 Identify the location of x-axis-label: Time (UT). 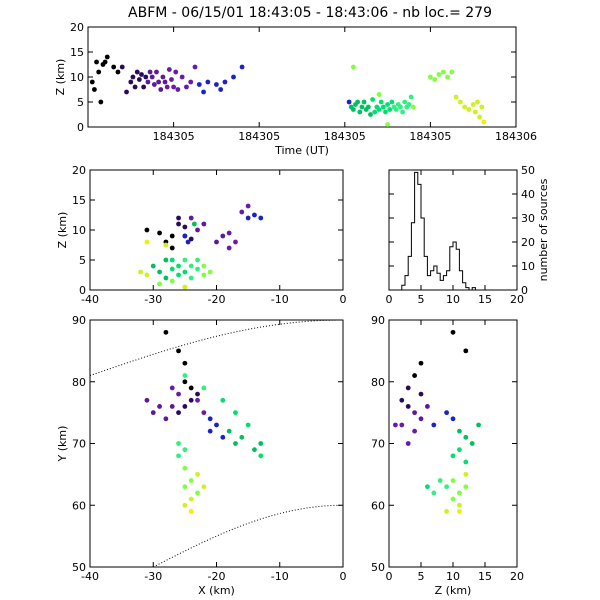
(301, 150).